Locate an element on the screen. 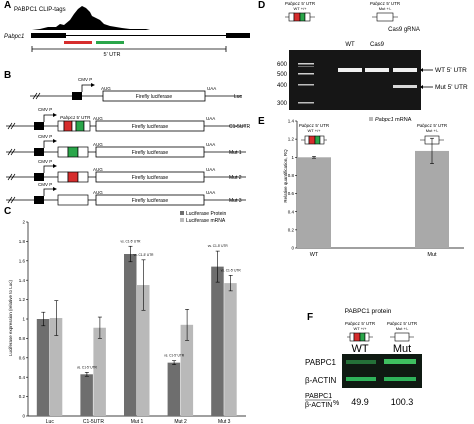 Image resolution: width=474 pixels, height=424 pixels. f-wt-title: Pabpc1 5' UTR is located at coordinates (360, 323).